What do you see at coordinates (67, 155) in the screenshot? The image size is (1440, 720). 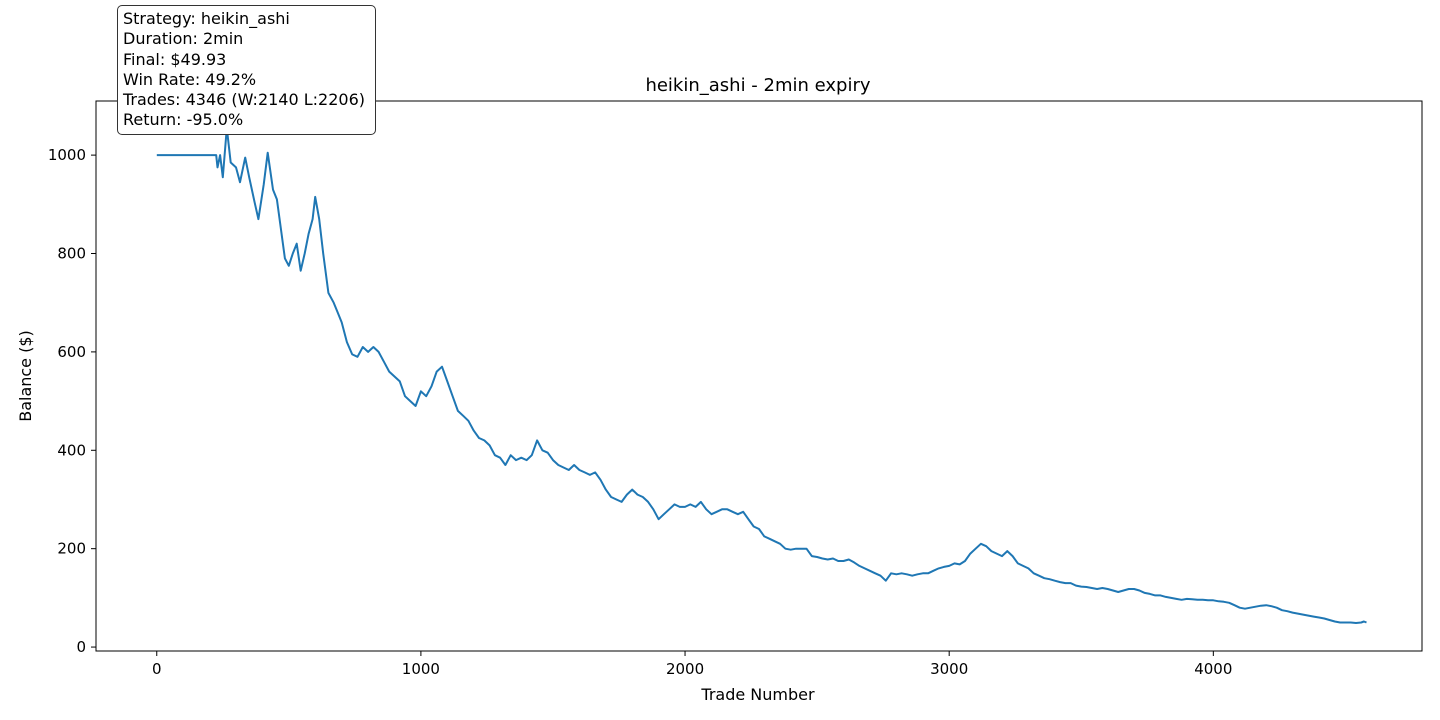 I see `y-tick-label: 1000` at bounding box center [67, 155].